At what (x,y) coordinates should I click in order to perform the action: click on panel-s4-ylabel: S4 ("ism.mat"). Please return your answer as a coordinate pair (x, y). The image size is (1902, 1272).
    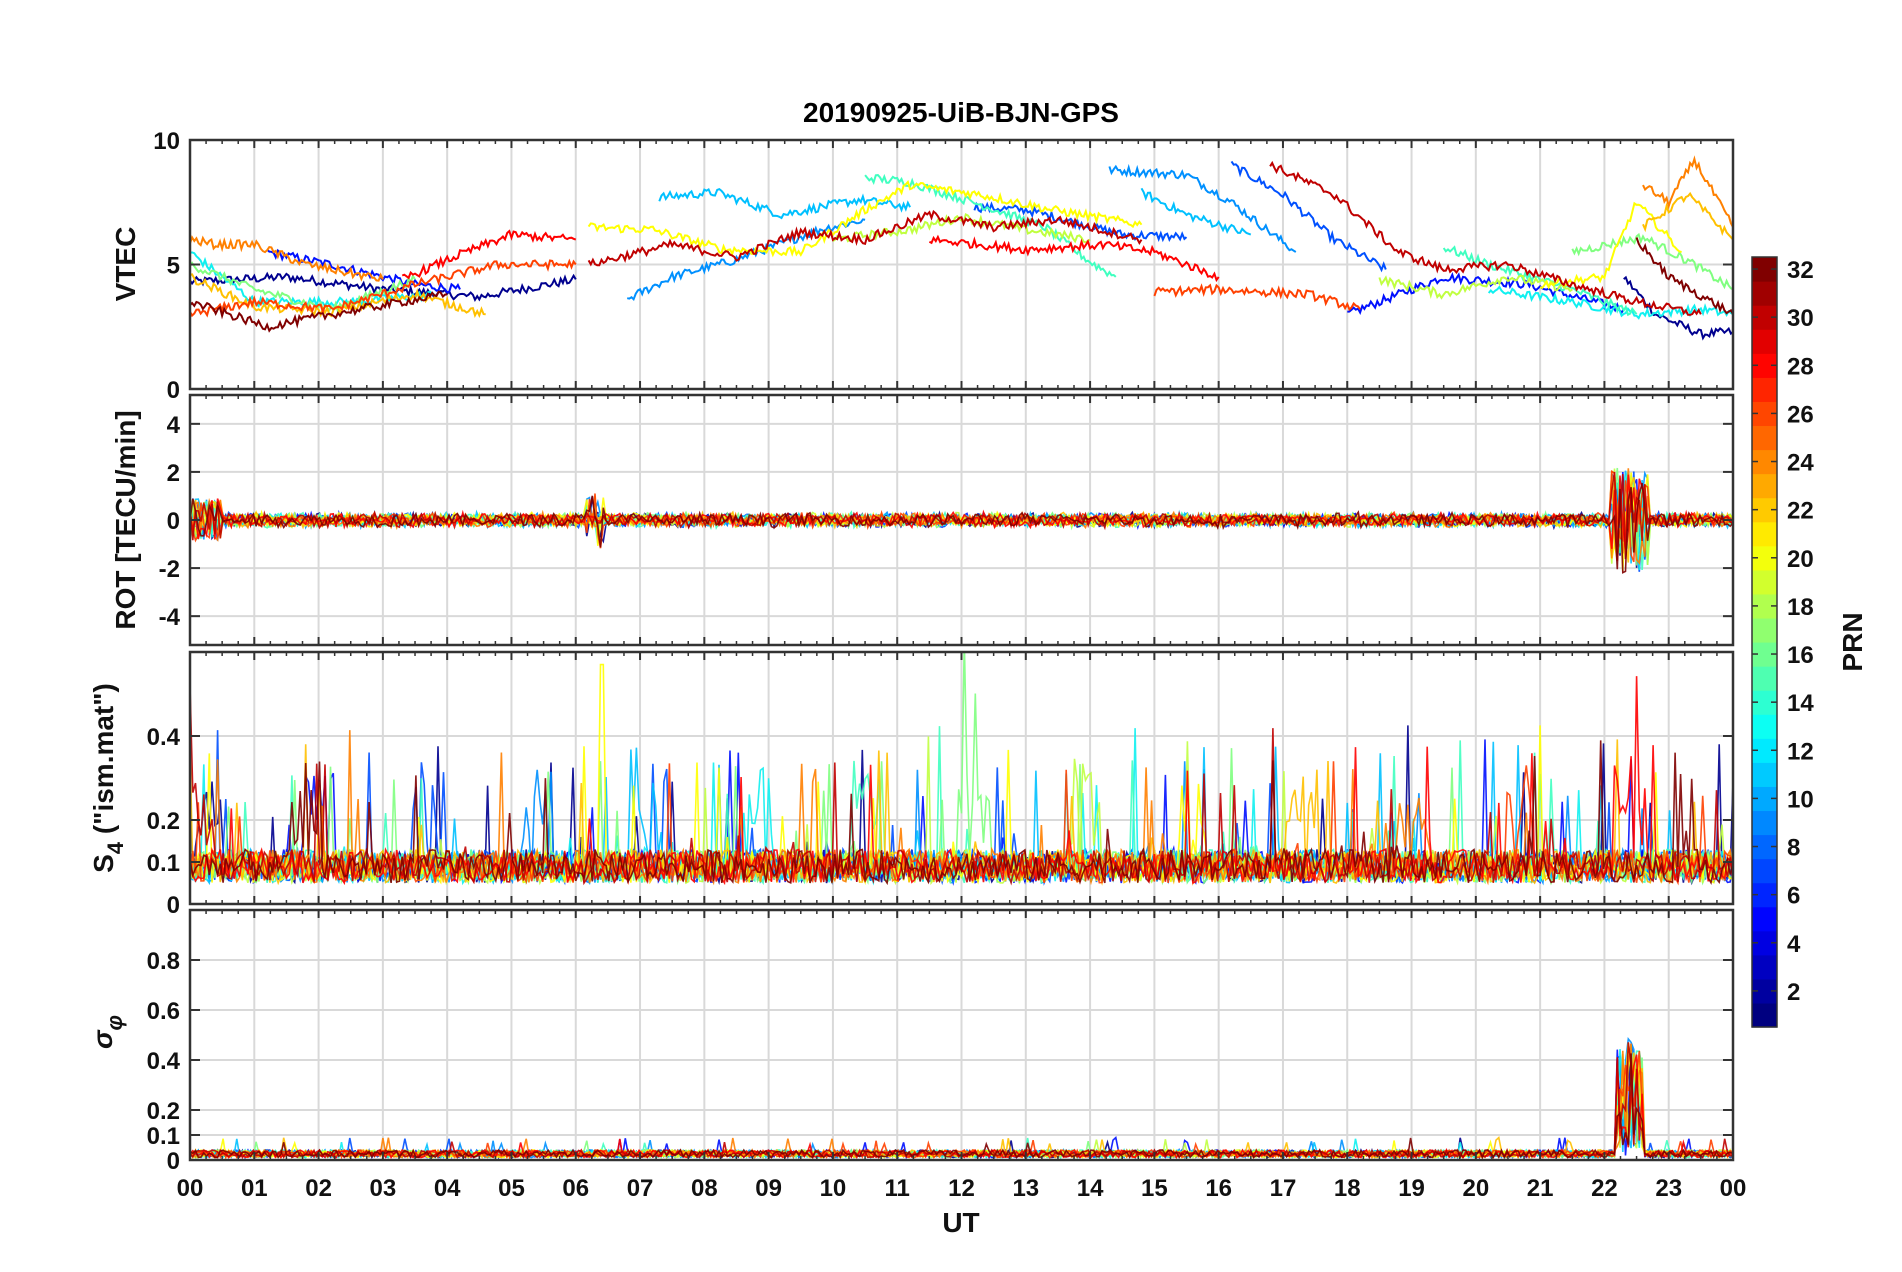
    Looking at the image, I should click on (108, 778).